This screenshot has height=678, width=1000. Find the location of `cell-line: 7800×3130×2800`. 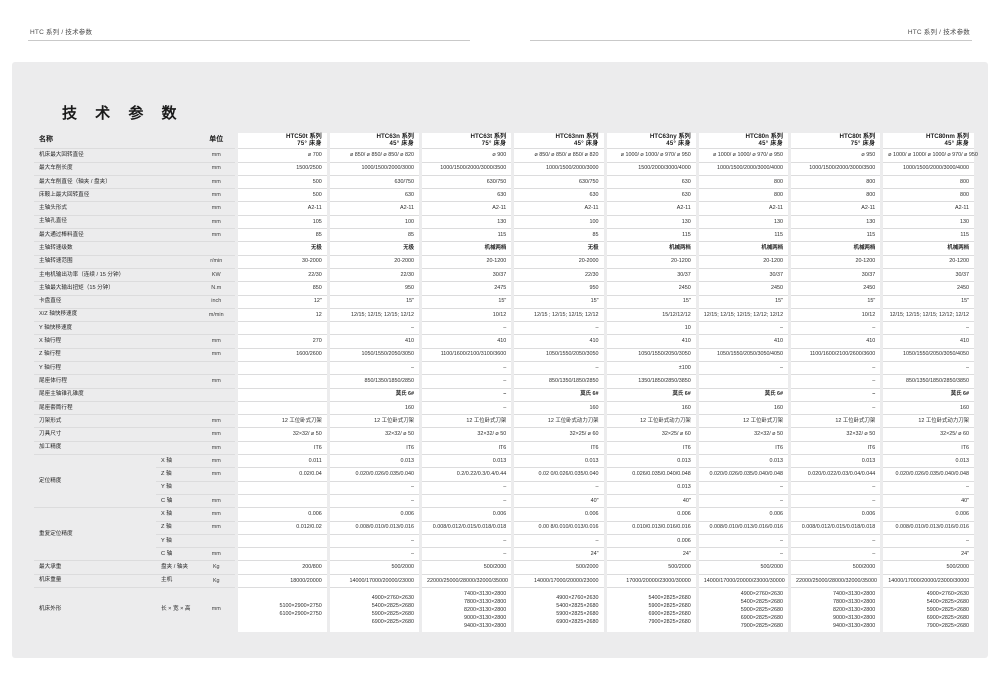

cell-line: 7800×3130×2800 is located at coordinates (854, 601).